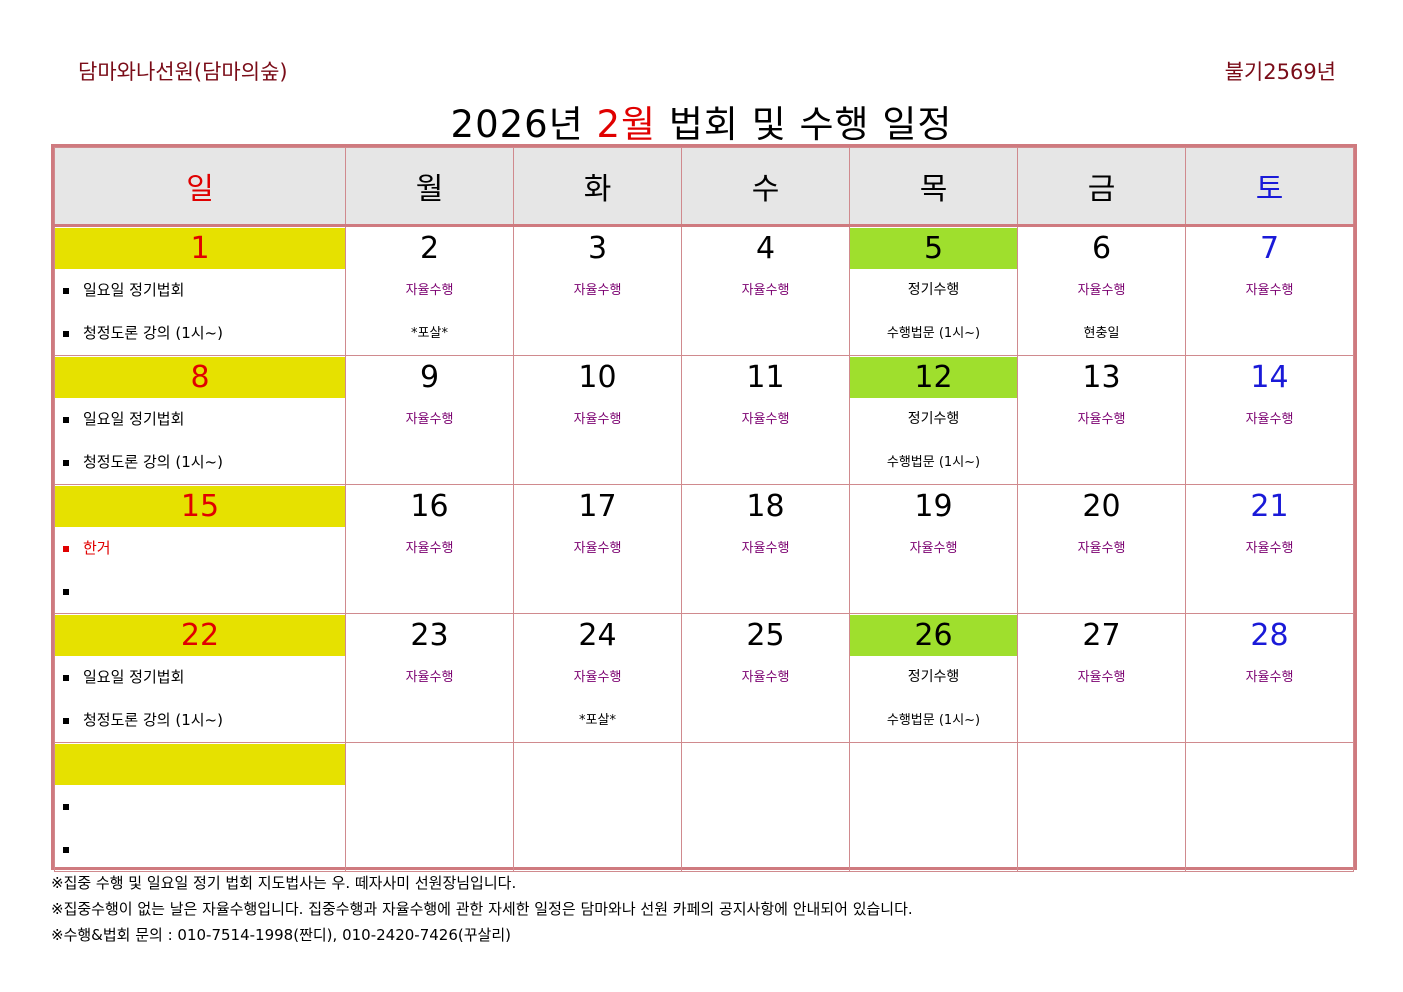 The image size is (1403, 992). I want to click on day-cell-fri: 20 자율수행, so click(1101, 549).